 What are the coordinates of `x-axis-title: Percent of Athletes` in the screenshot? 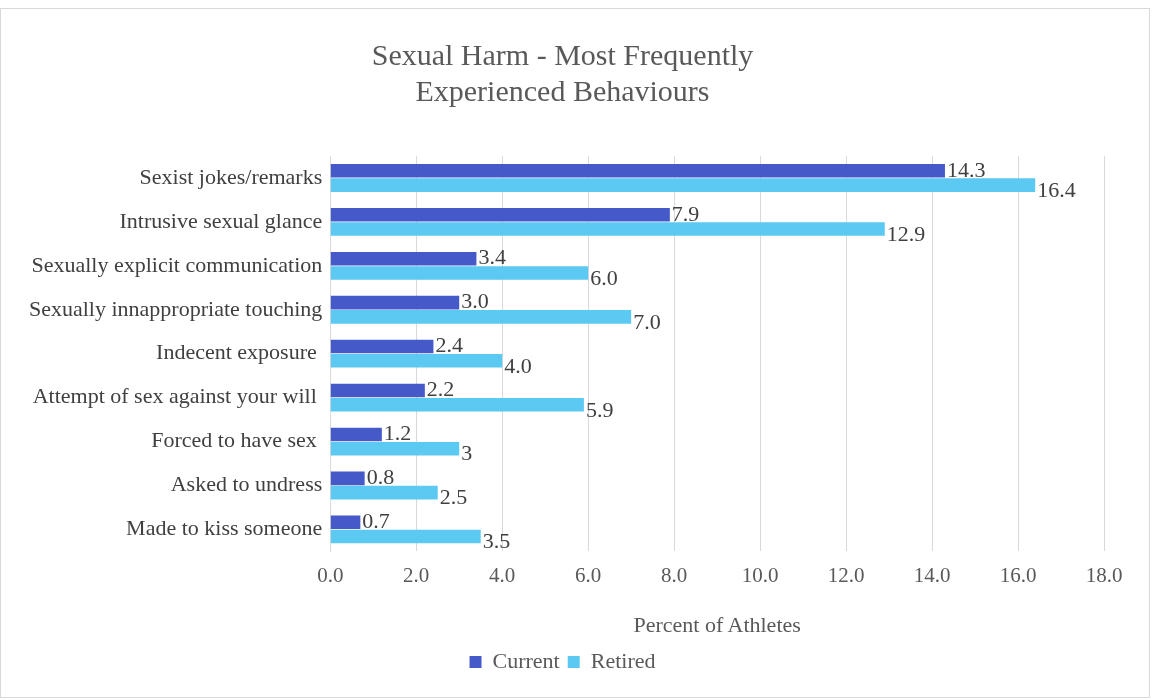 It's located at (717, 624).